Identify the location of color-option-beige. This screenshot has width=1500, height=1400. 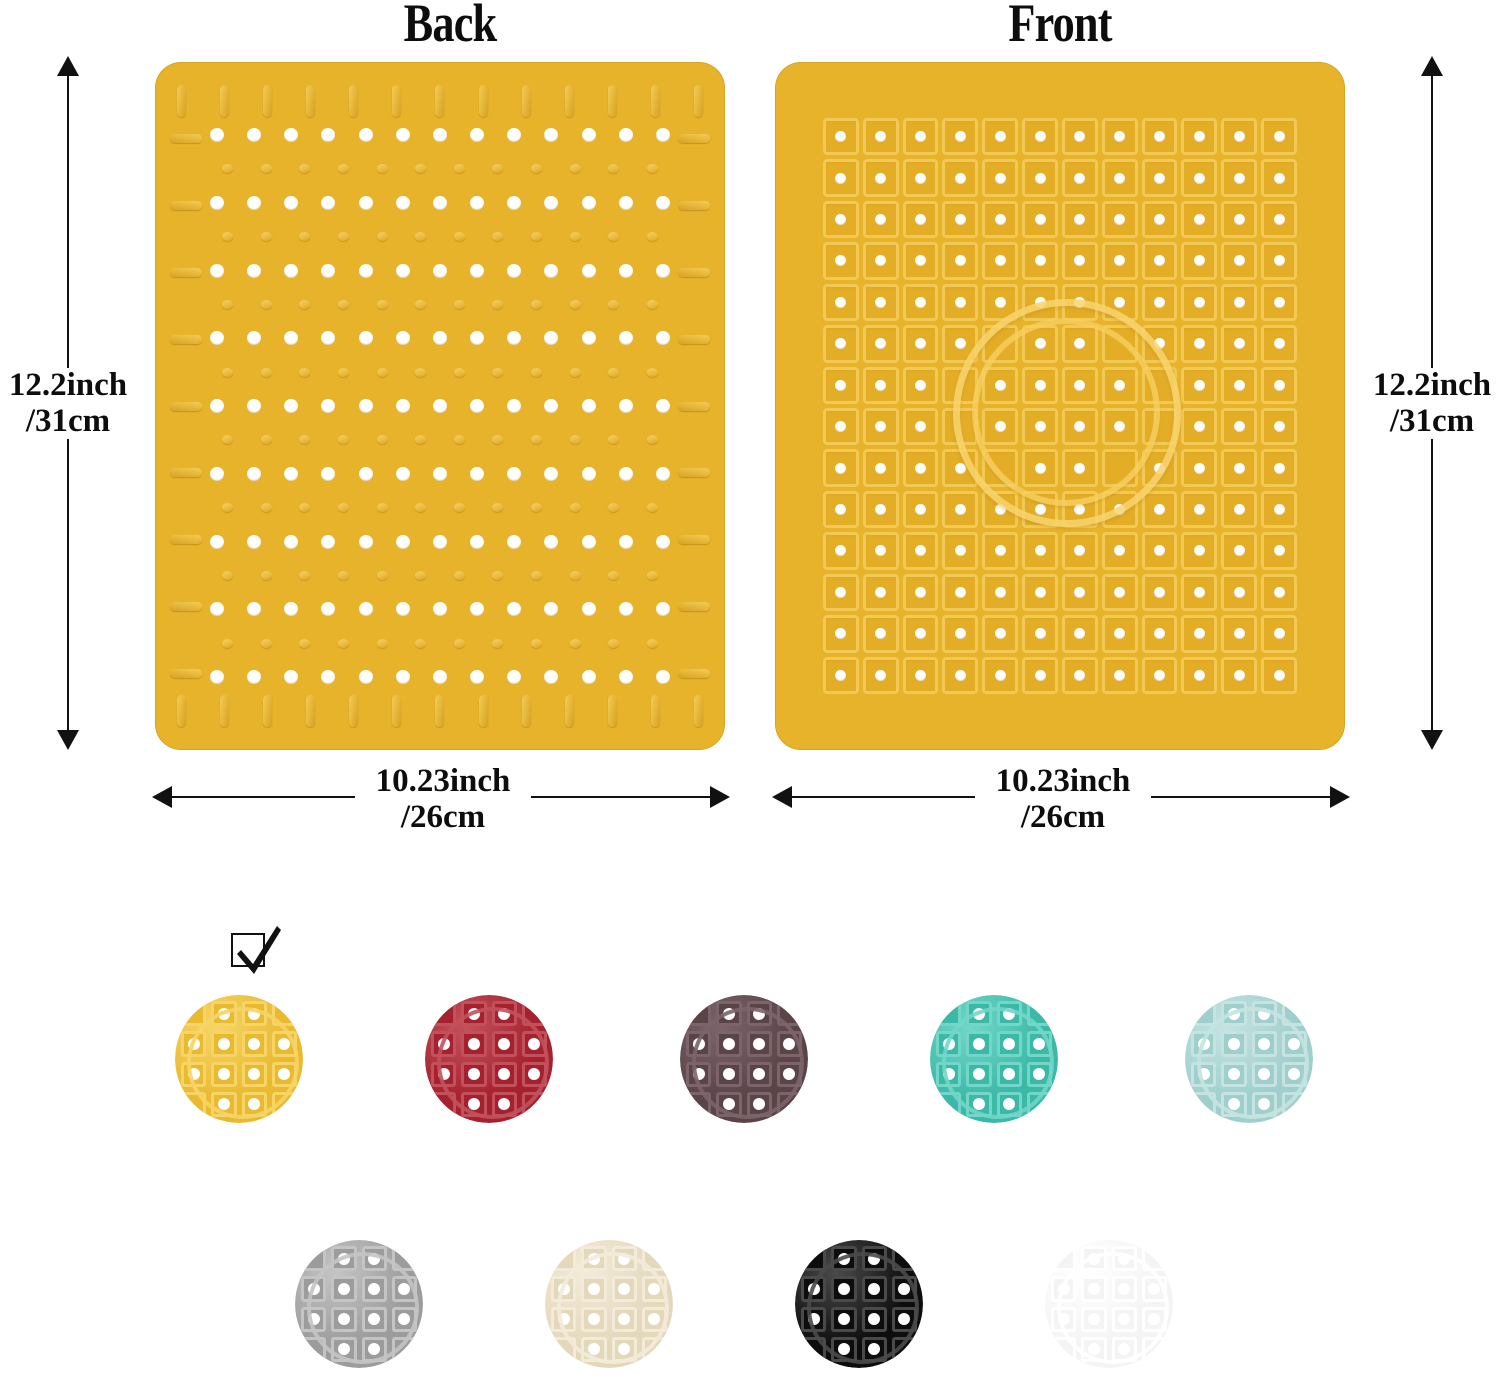
(609, 1320).